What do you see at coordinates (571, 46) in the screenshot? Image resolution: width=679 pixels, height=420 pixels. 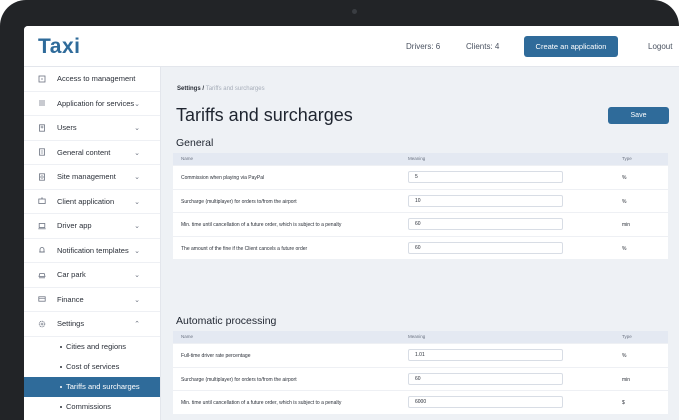 I see `create-application-button: Create an application` at bounding box center [571, 46].